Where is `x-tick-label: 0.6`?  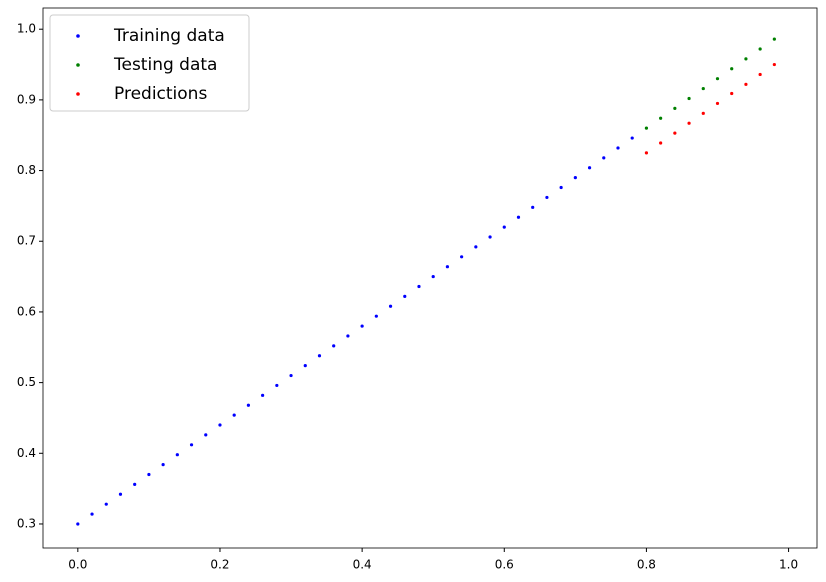 x-tick-label: 0.6 is located at coordinates (504, 565).